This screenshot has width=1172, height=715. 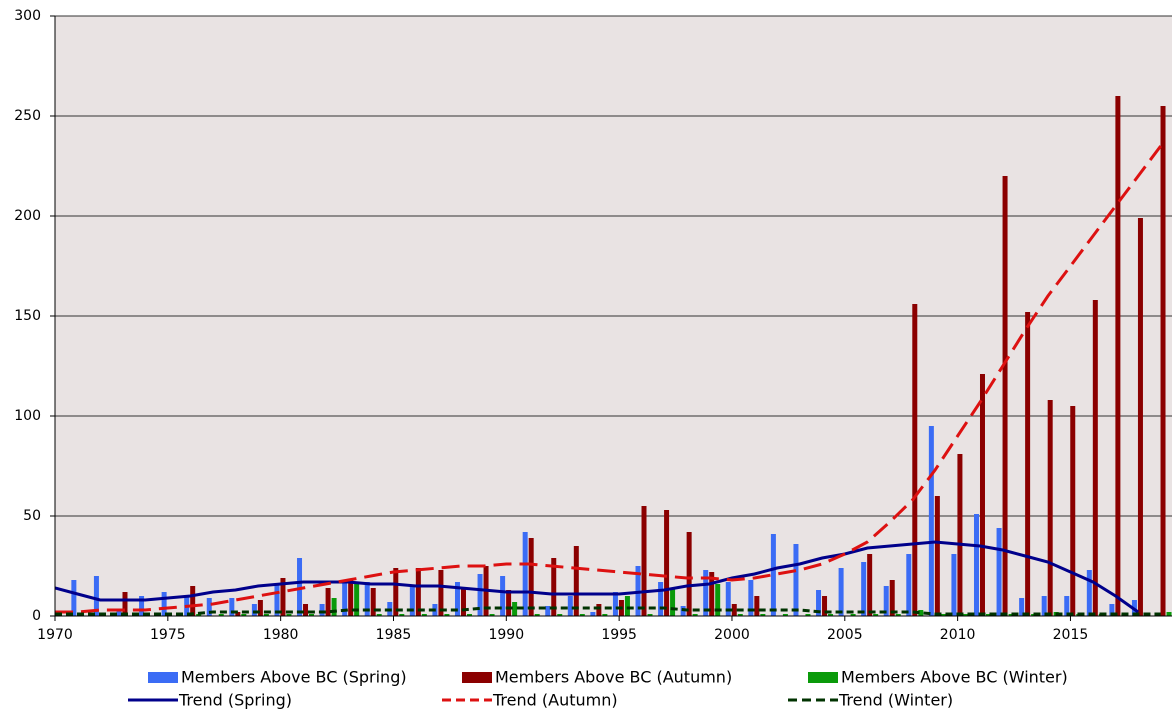 I want to click on legend-label: Members Above BC (Spring), so click(x=294, y=677).